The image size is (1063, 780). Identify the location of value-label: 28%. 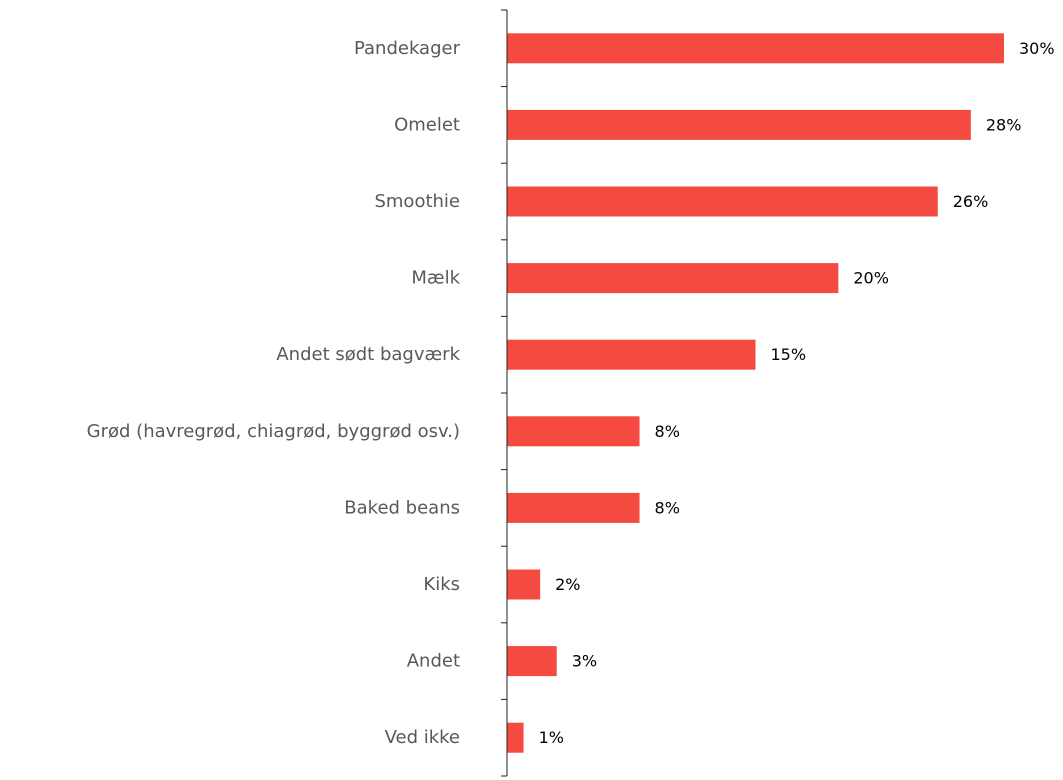
(1004, 124).